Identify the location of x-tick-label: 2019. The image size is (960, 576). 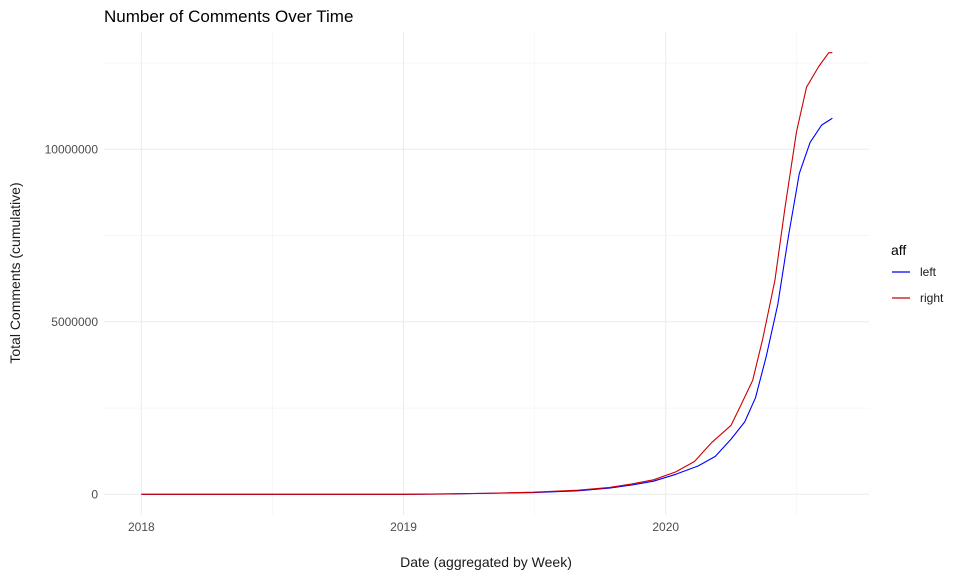
(403, 527).